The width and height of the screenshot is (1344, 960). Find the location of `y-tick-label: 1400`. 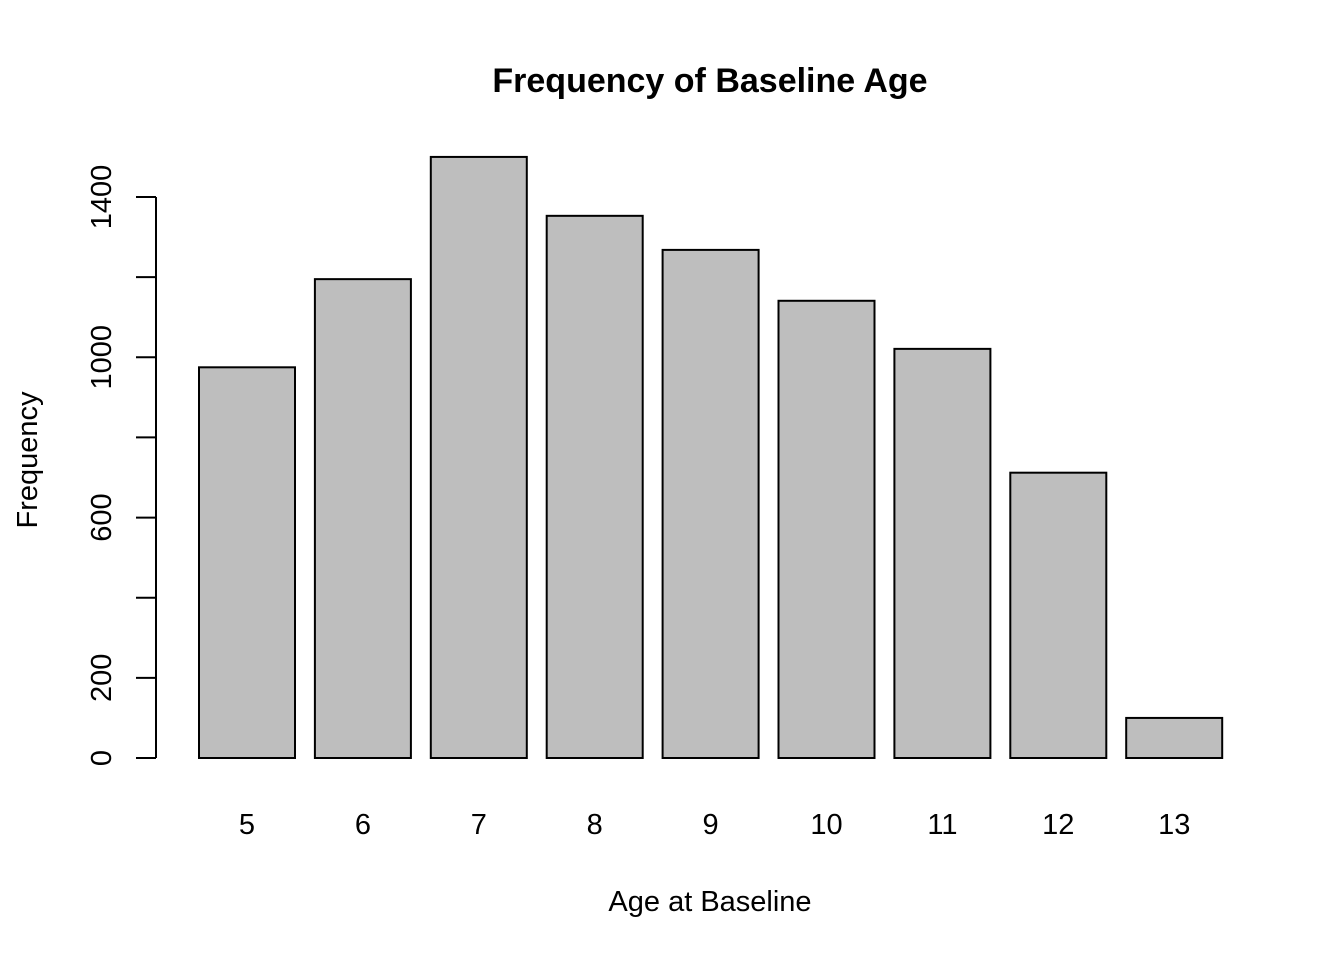

y-tick-label: 1400 is located at coordinates (102, 197).